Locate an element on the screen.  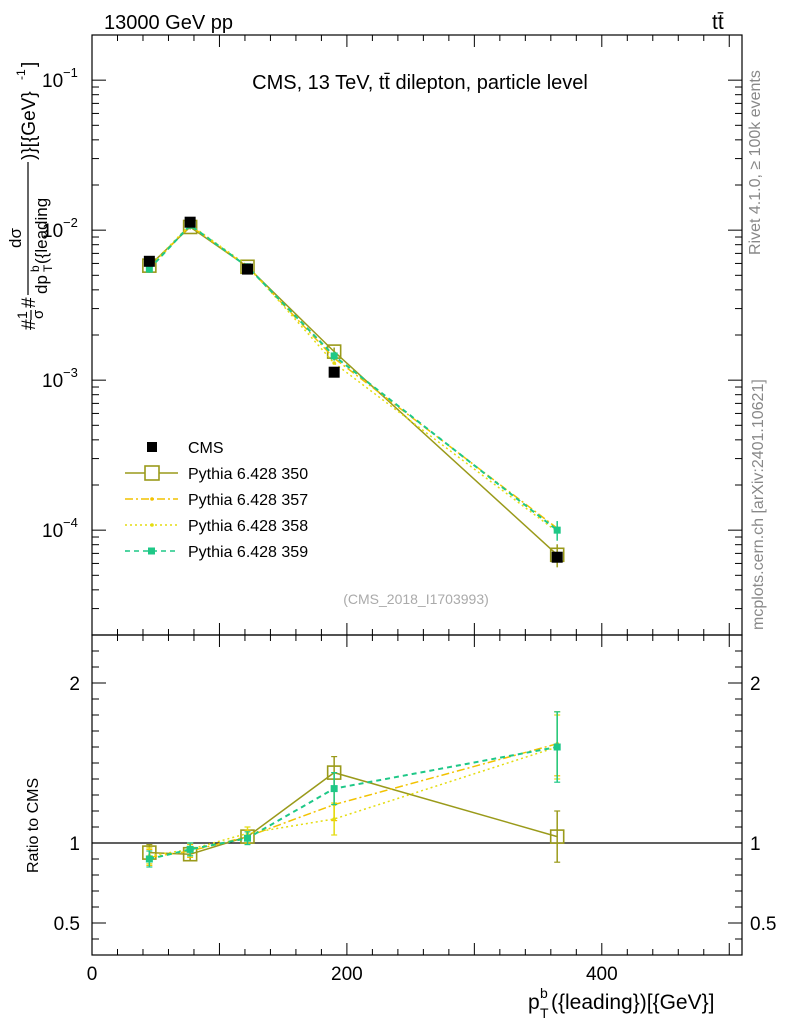
ratio-y-tick-label-left: 1 is located at coordinates (74, 844).